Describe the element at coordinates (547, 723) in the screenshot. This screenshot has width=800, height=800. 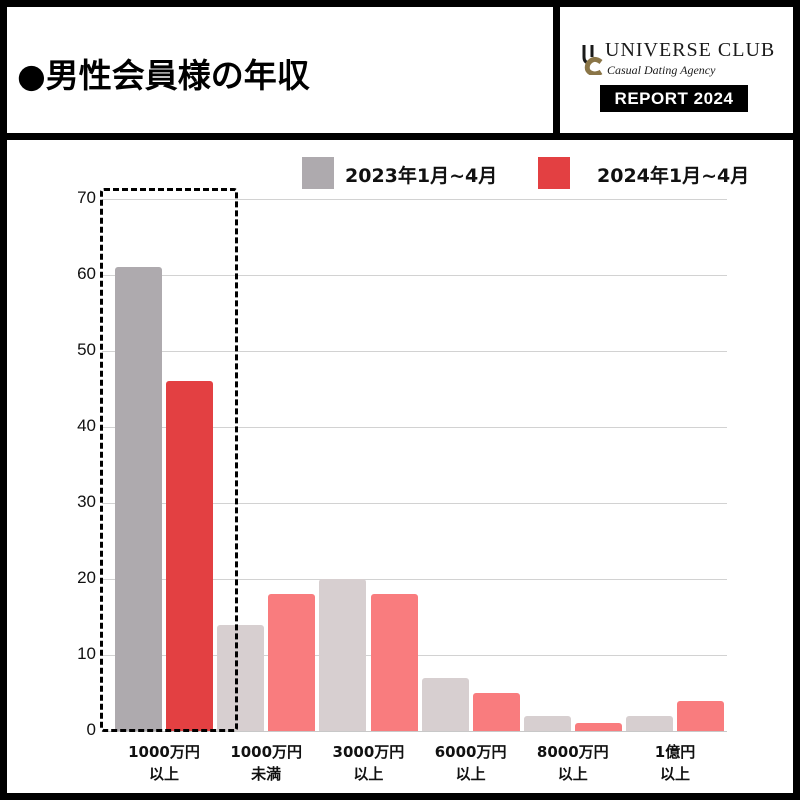
I see `bar-2023-cat5` at that location.